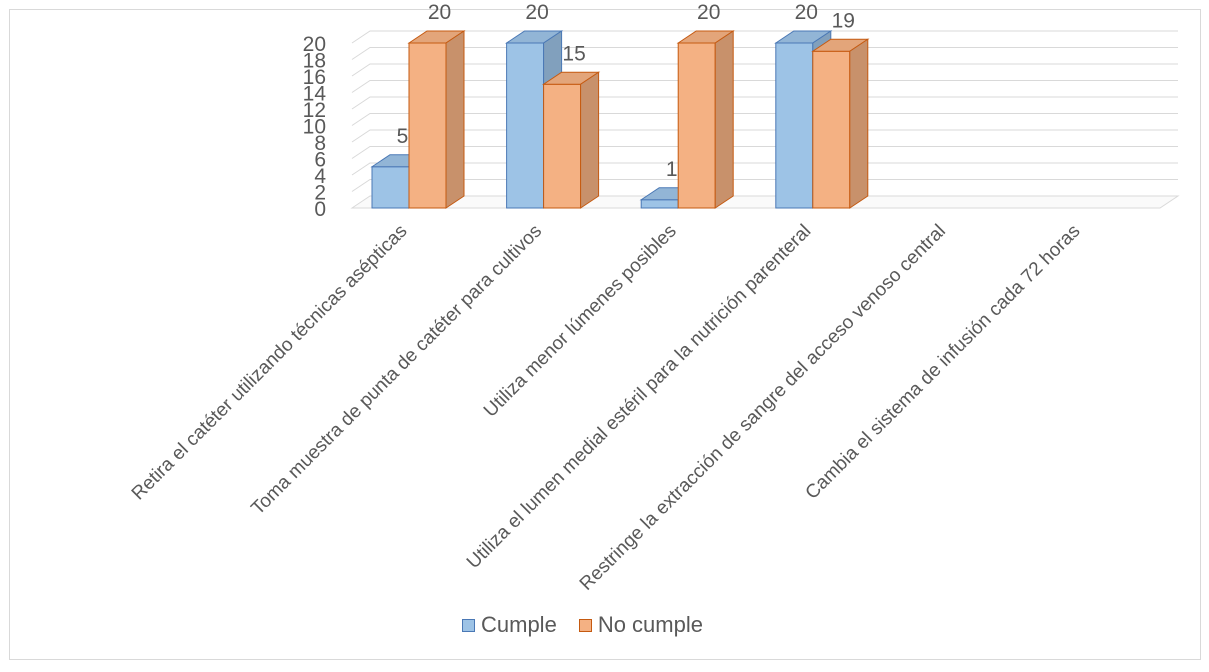  Describe the element at coordinates (320, 160) in the screenshot. I see `y-tick-label: 6` at that location.